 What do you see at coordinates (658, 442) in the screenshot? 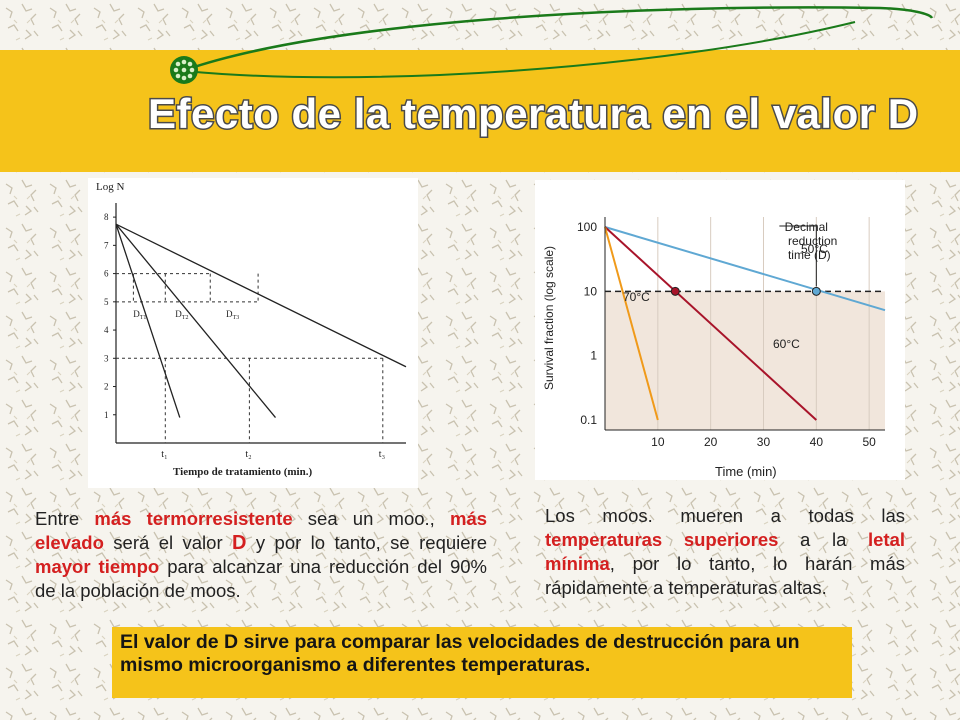
I see `x-tick-label: 10` at bounding box center [658, 442].